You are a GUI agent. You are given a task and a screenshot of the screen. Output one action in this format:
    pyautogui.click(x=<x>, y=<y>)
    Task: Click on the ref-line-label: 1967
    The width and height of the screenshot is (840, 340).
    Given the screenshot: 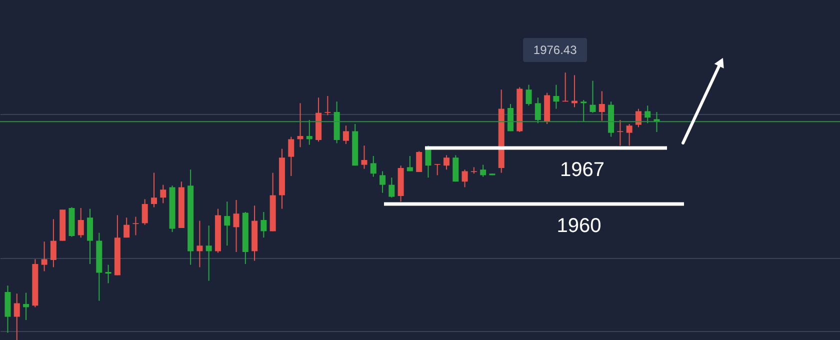 What is the action you would take?
    pyautogui.click(x=582, y=170)
    